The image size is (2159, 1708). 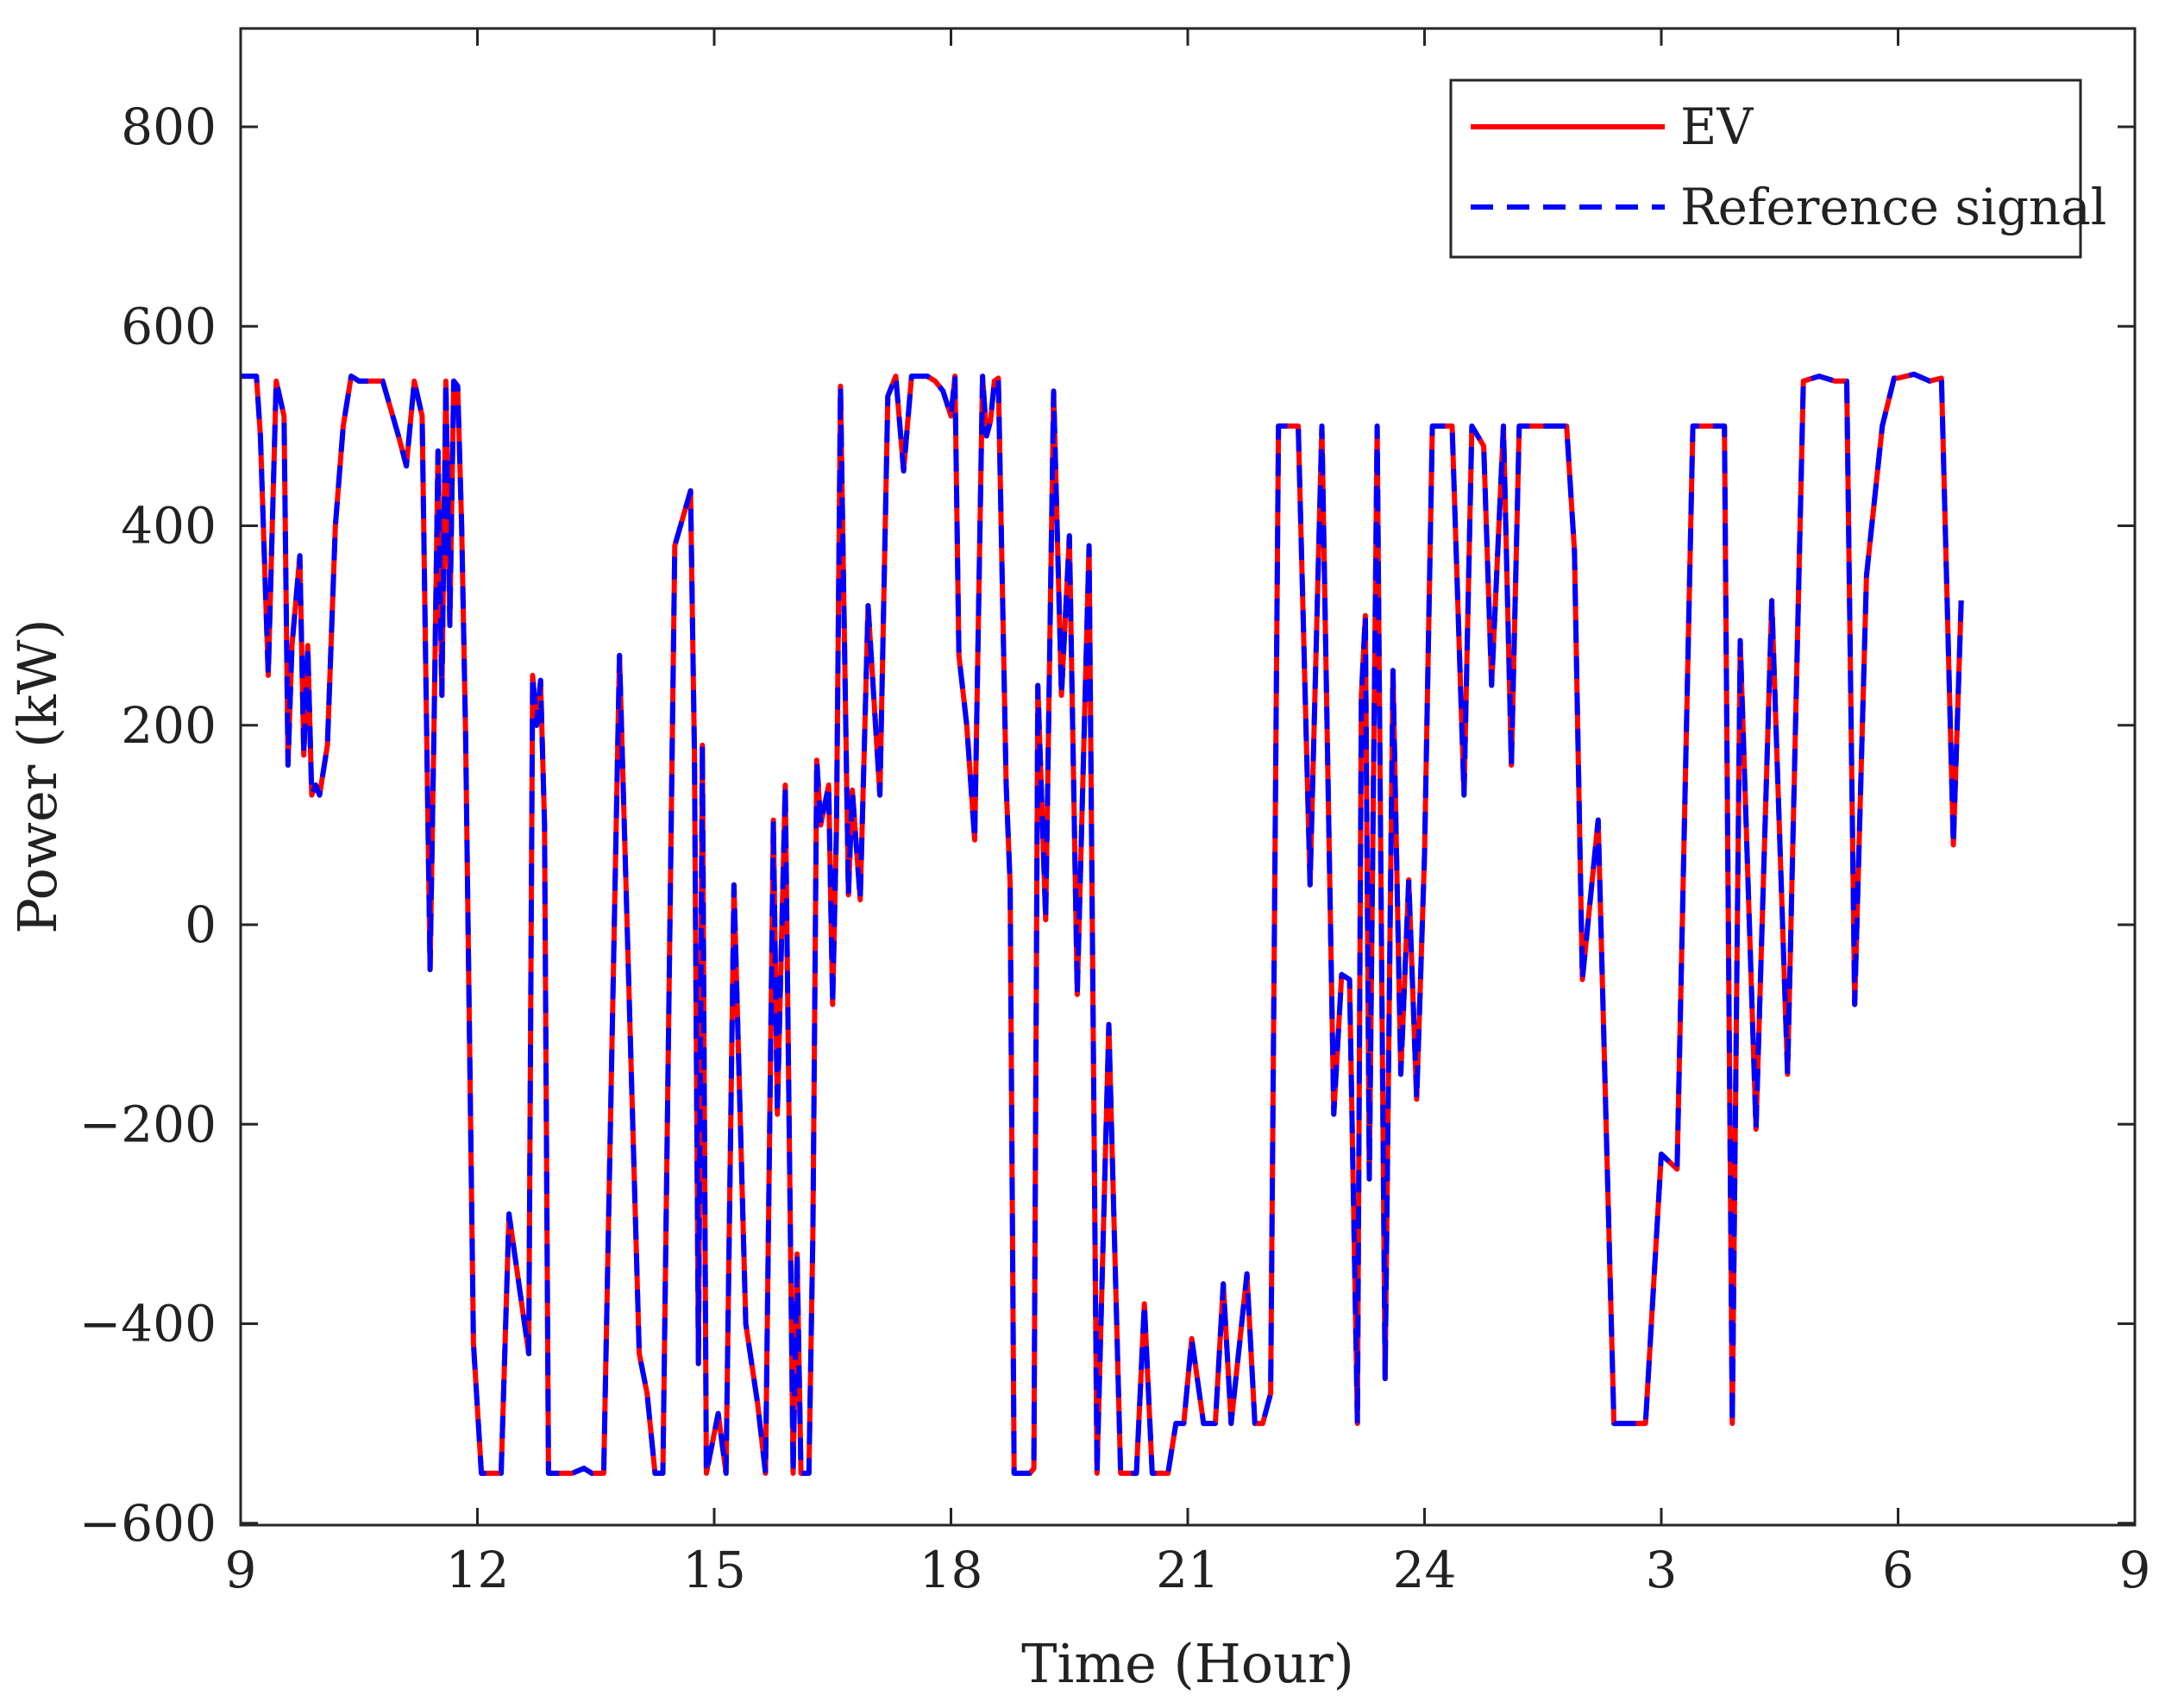 I want to click on x-tick-label: 15, so click(x=714, y=1570).